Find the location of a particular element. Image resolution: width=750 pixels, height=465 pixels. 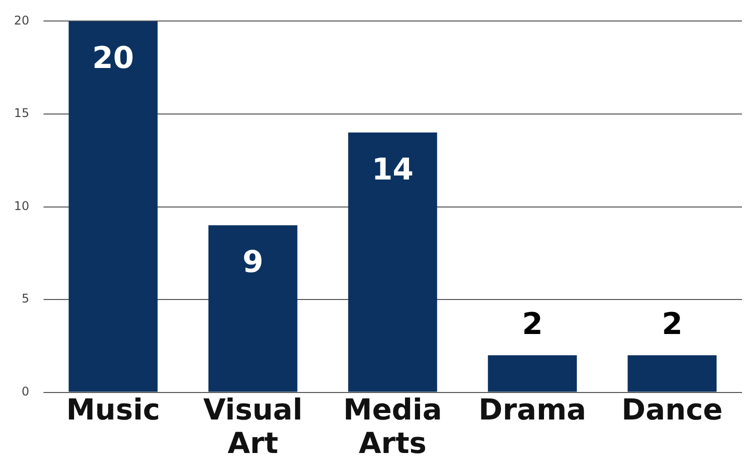

y-tick-label: 0 is located at coordinates (26, 391).